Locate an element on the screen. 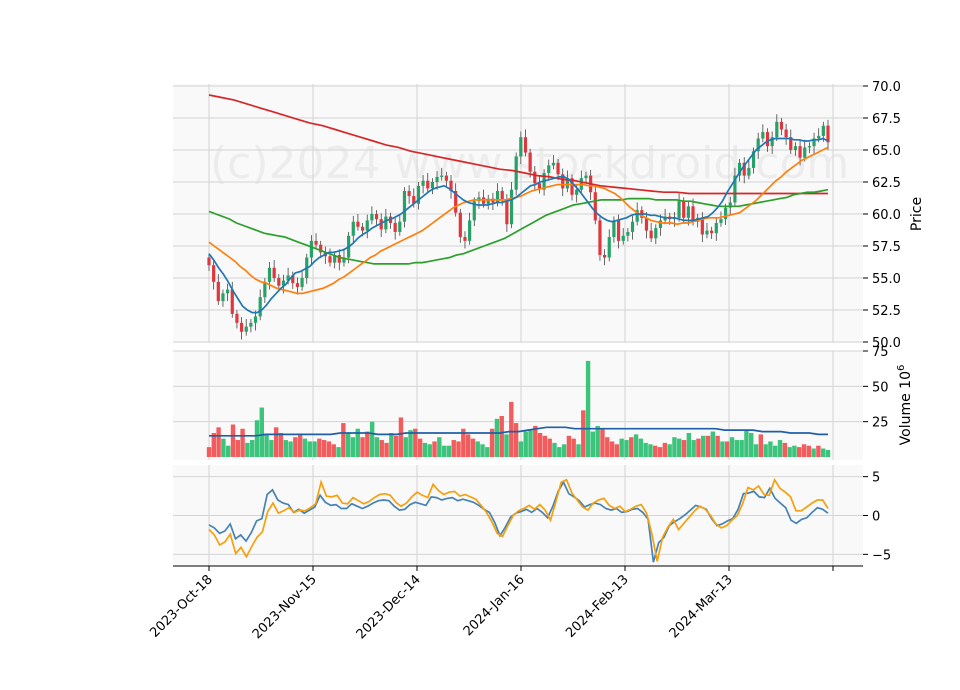 This screenshot has width=960, height=690. price-tick-label: 50.0 is located at coordinates (886, 343).